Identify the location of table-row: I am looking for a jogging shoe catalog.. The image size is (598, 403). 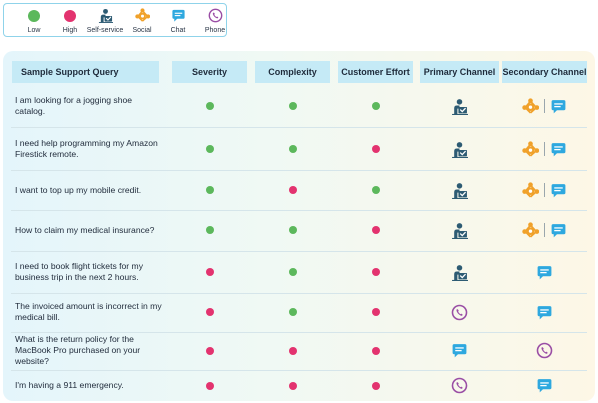
(299, 106).